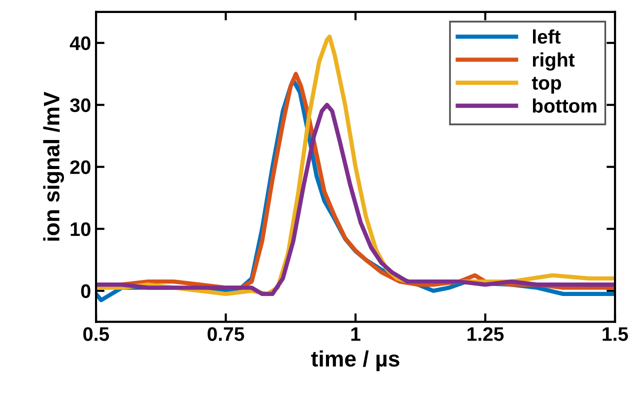 The width and height of the screenshot is (636, 411). Describe the element at coordinates (553, 61) in the screenshot. I see `legend-label: right` at that location.